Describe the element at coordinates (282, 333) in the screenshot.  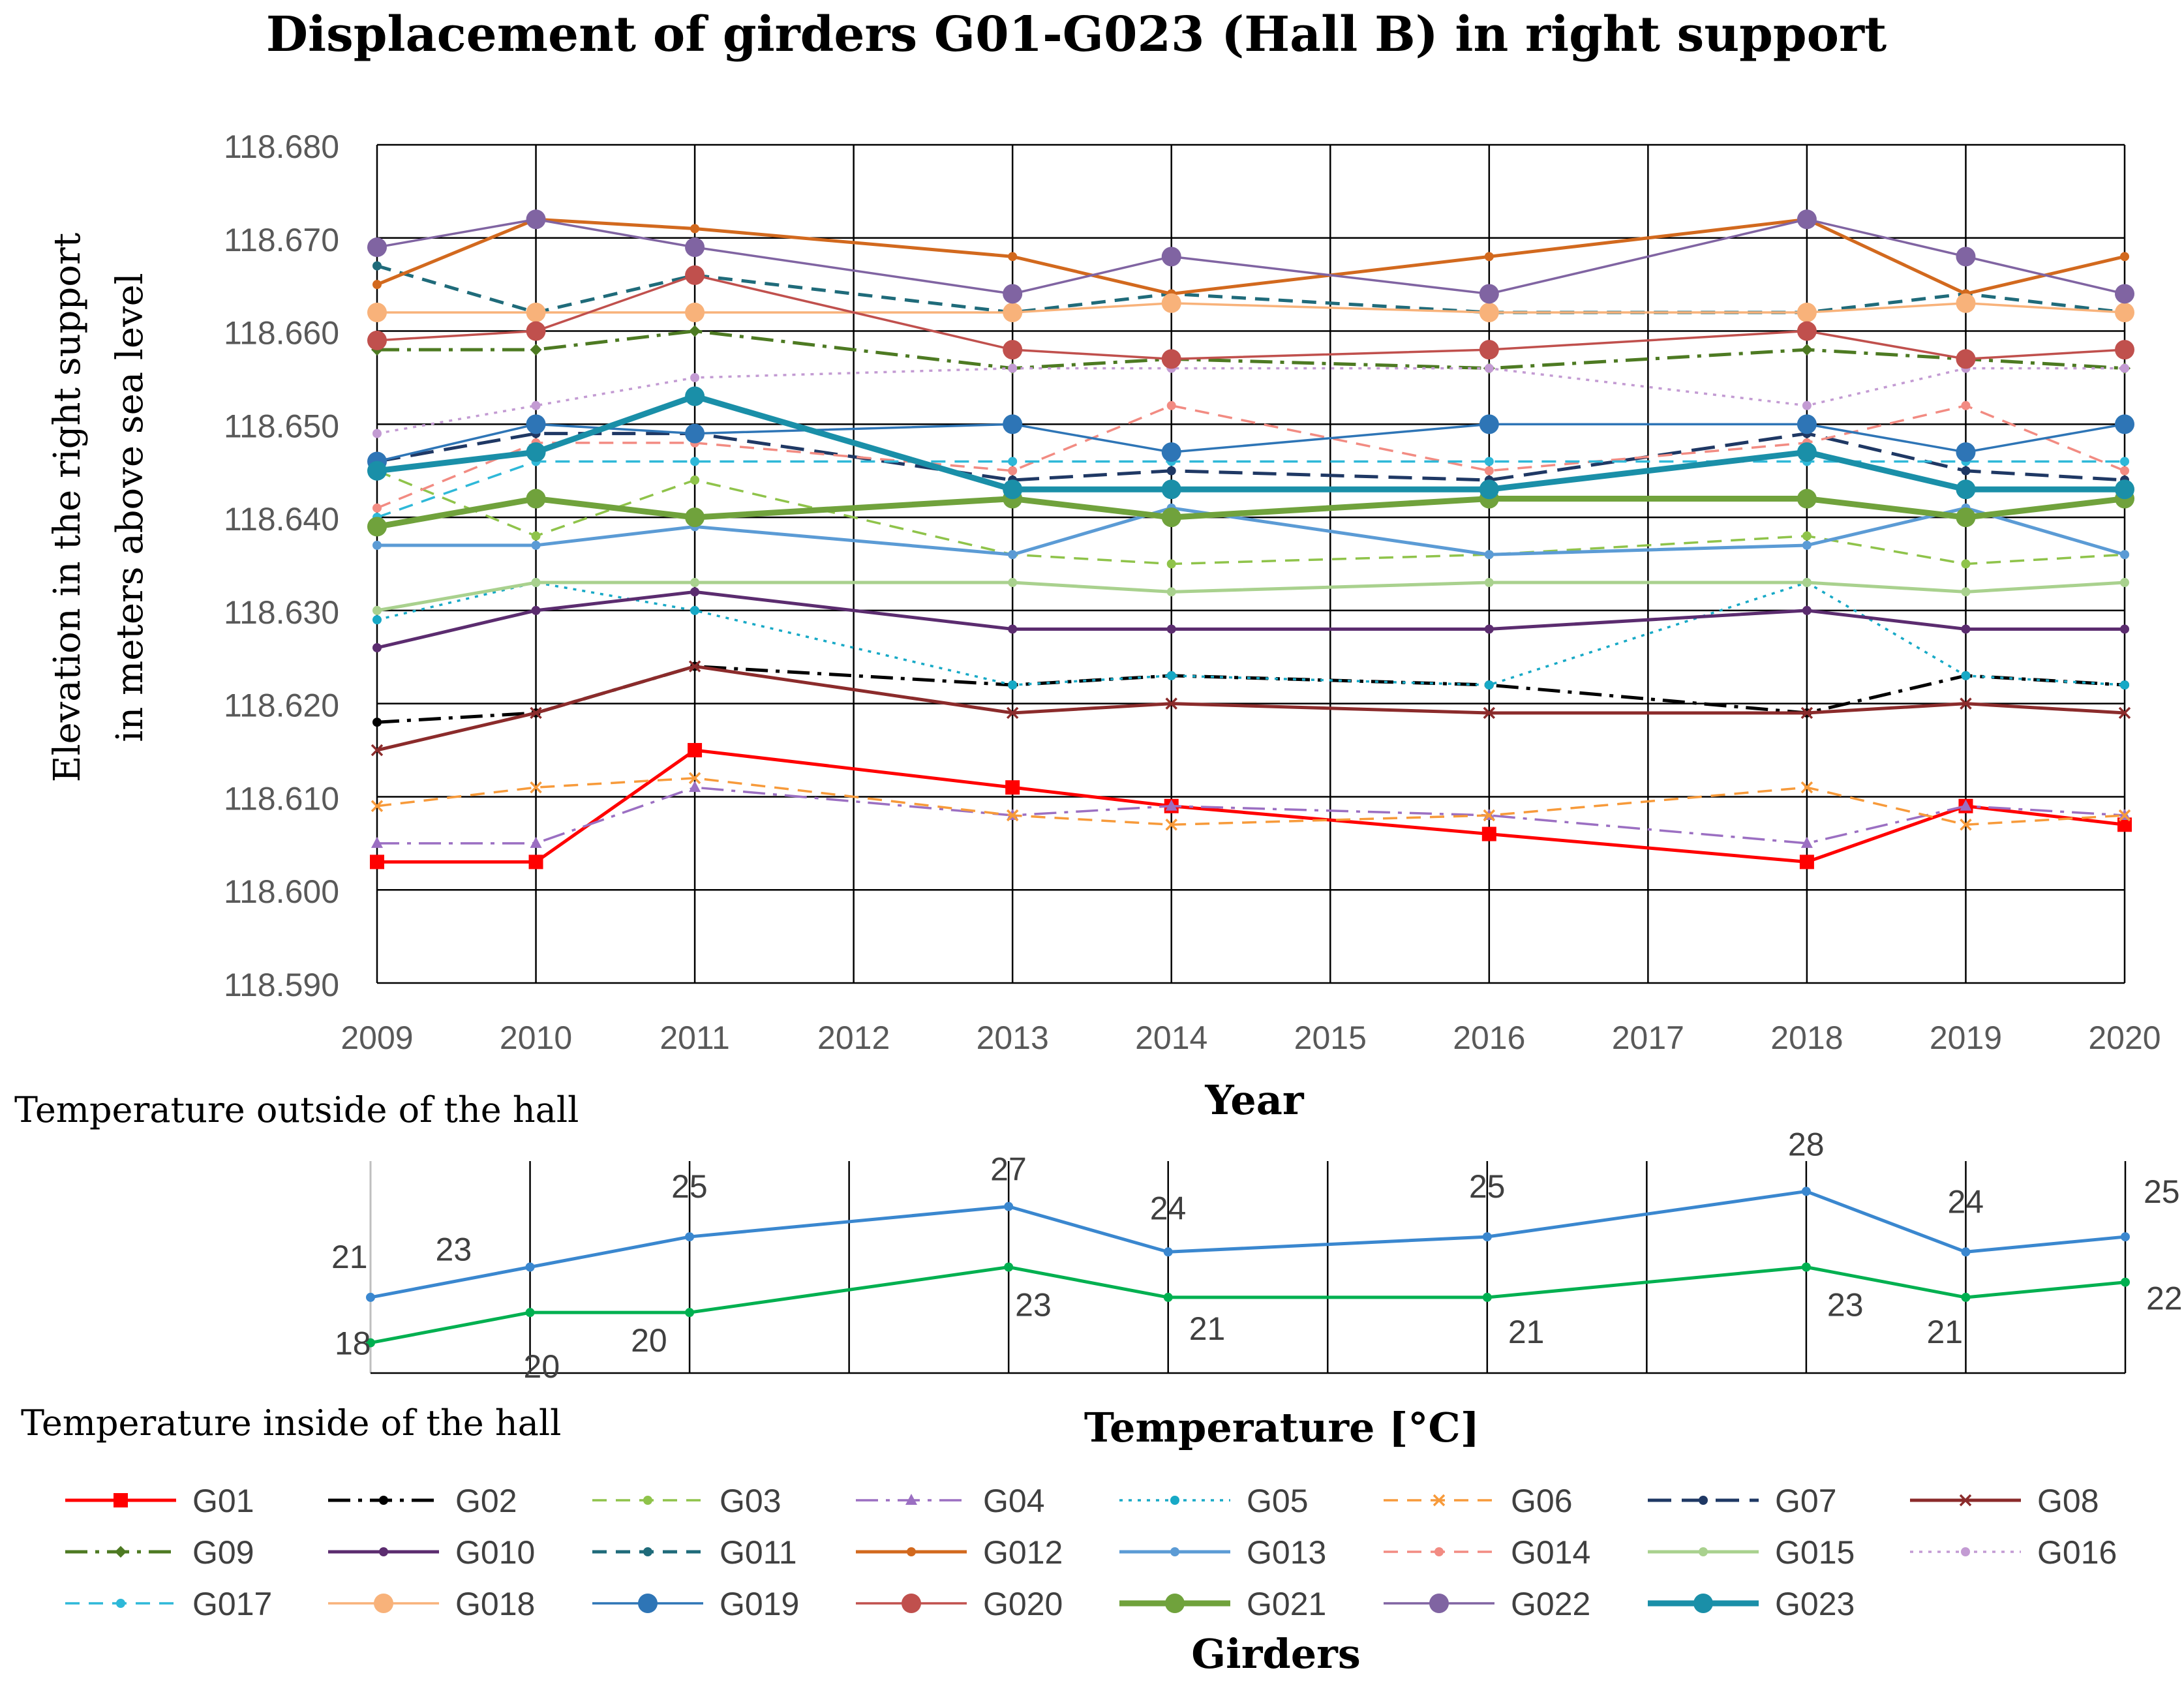
I see `main-y-tick-label: 118.660` at that location.